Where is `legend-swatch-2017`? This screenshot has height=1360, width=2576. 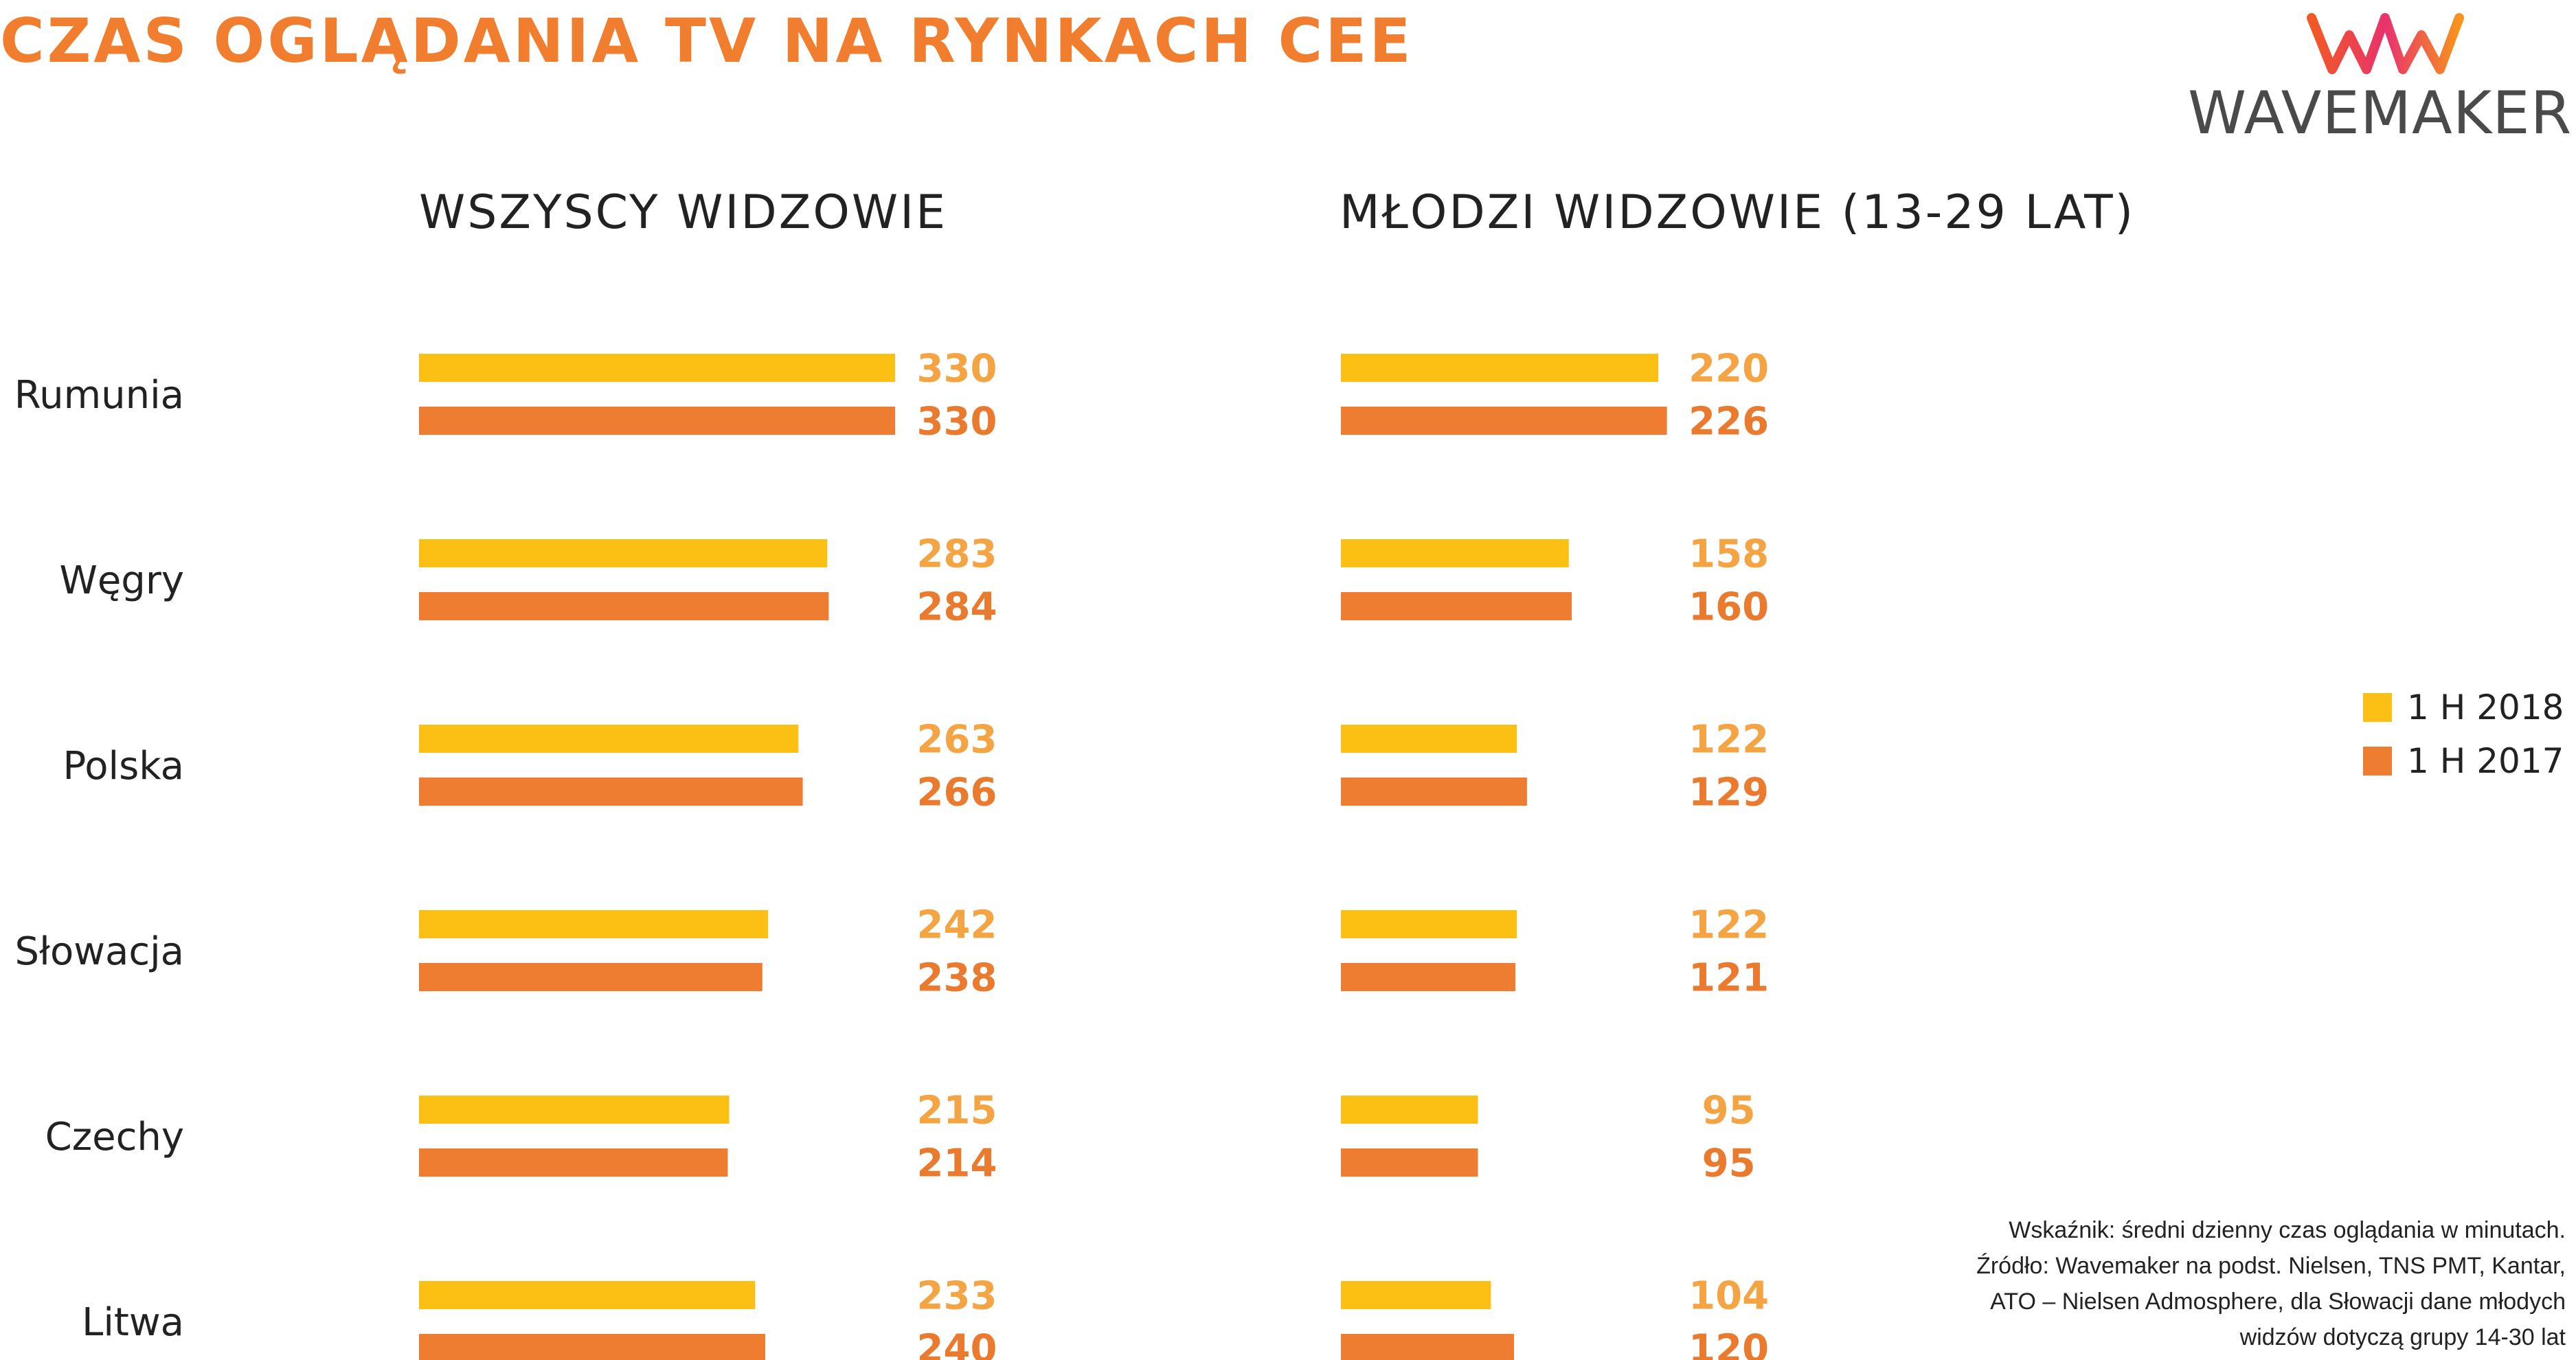 legend-swatch-2017 is located at coordinates (2377, 761).